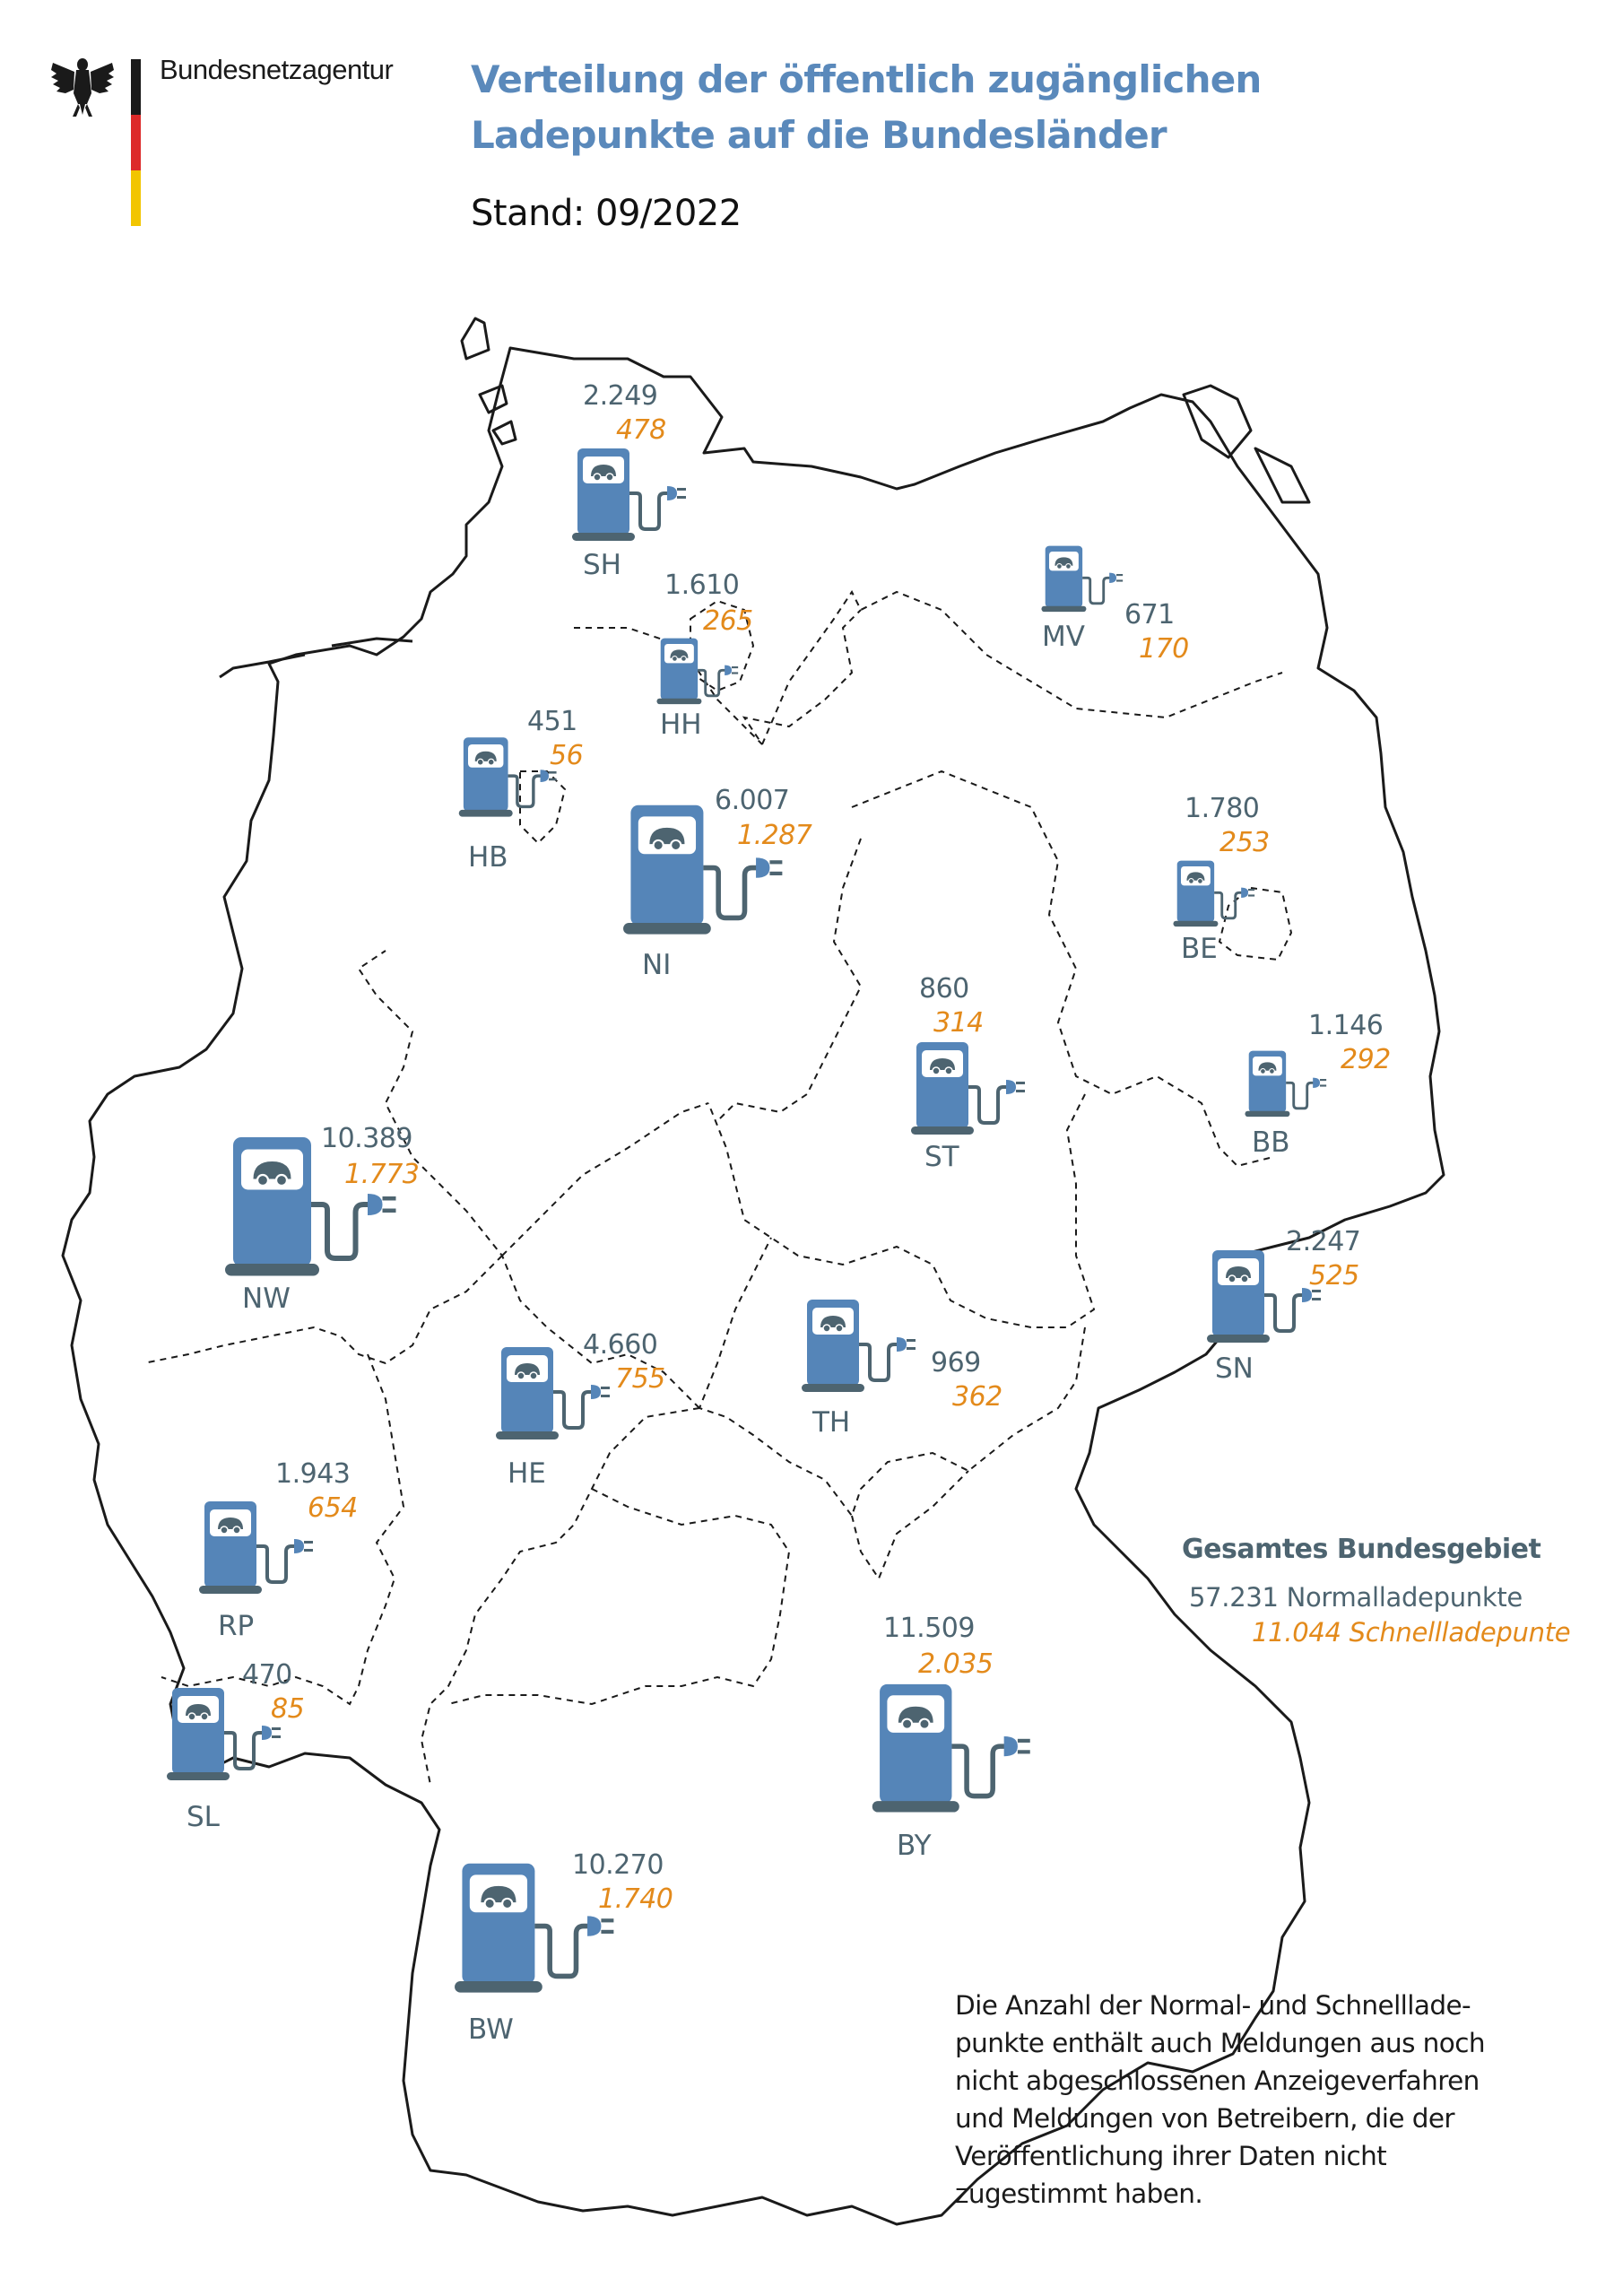 This screenshot has width=1623, height=2296. I want to click on state-code: MV, so click(1063, 637).